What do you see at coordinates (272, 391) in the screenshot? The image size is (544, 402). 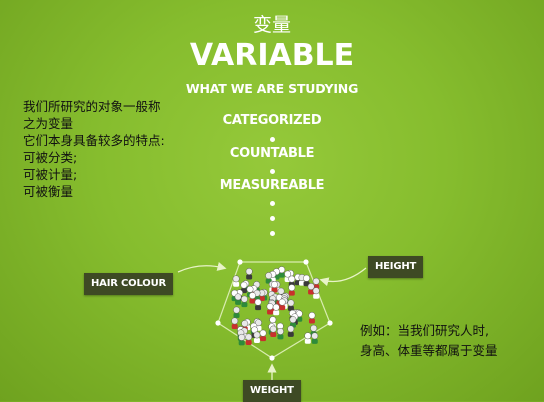 I see `weight-label: WEIGHT` at bounding box center [272, 391].